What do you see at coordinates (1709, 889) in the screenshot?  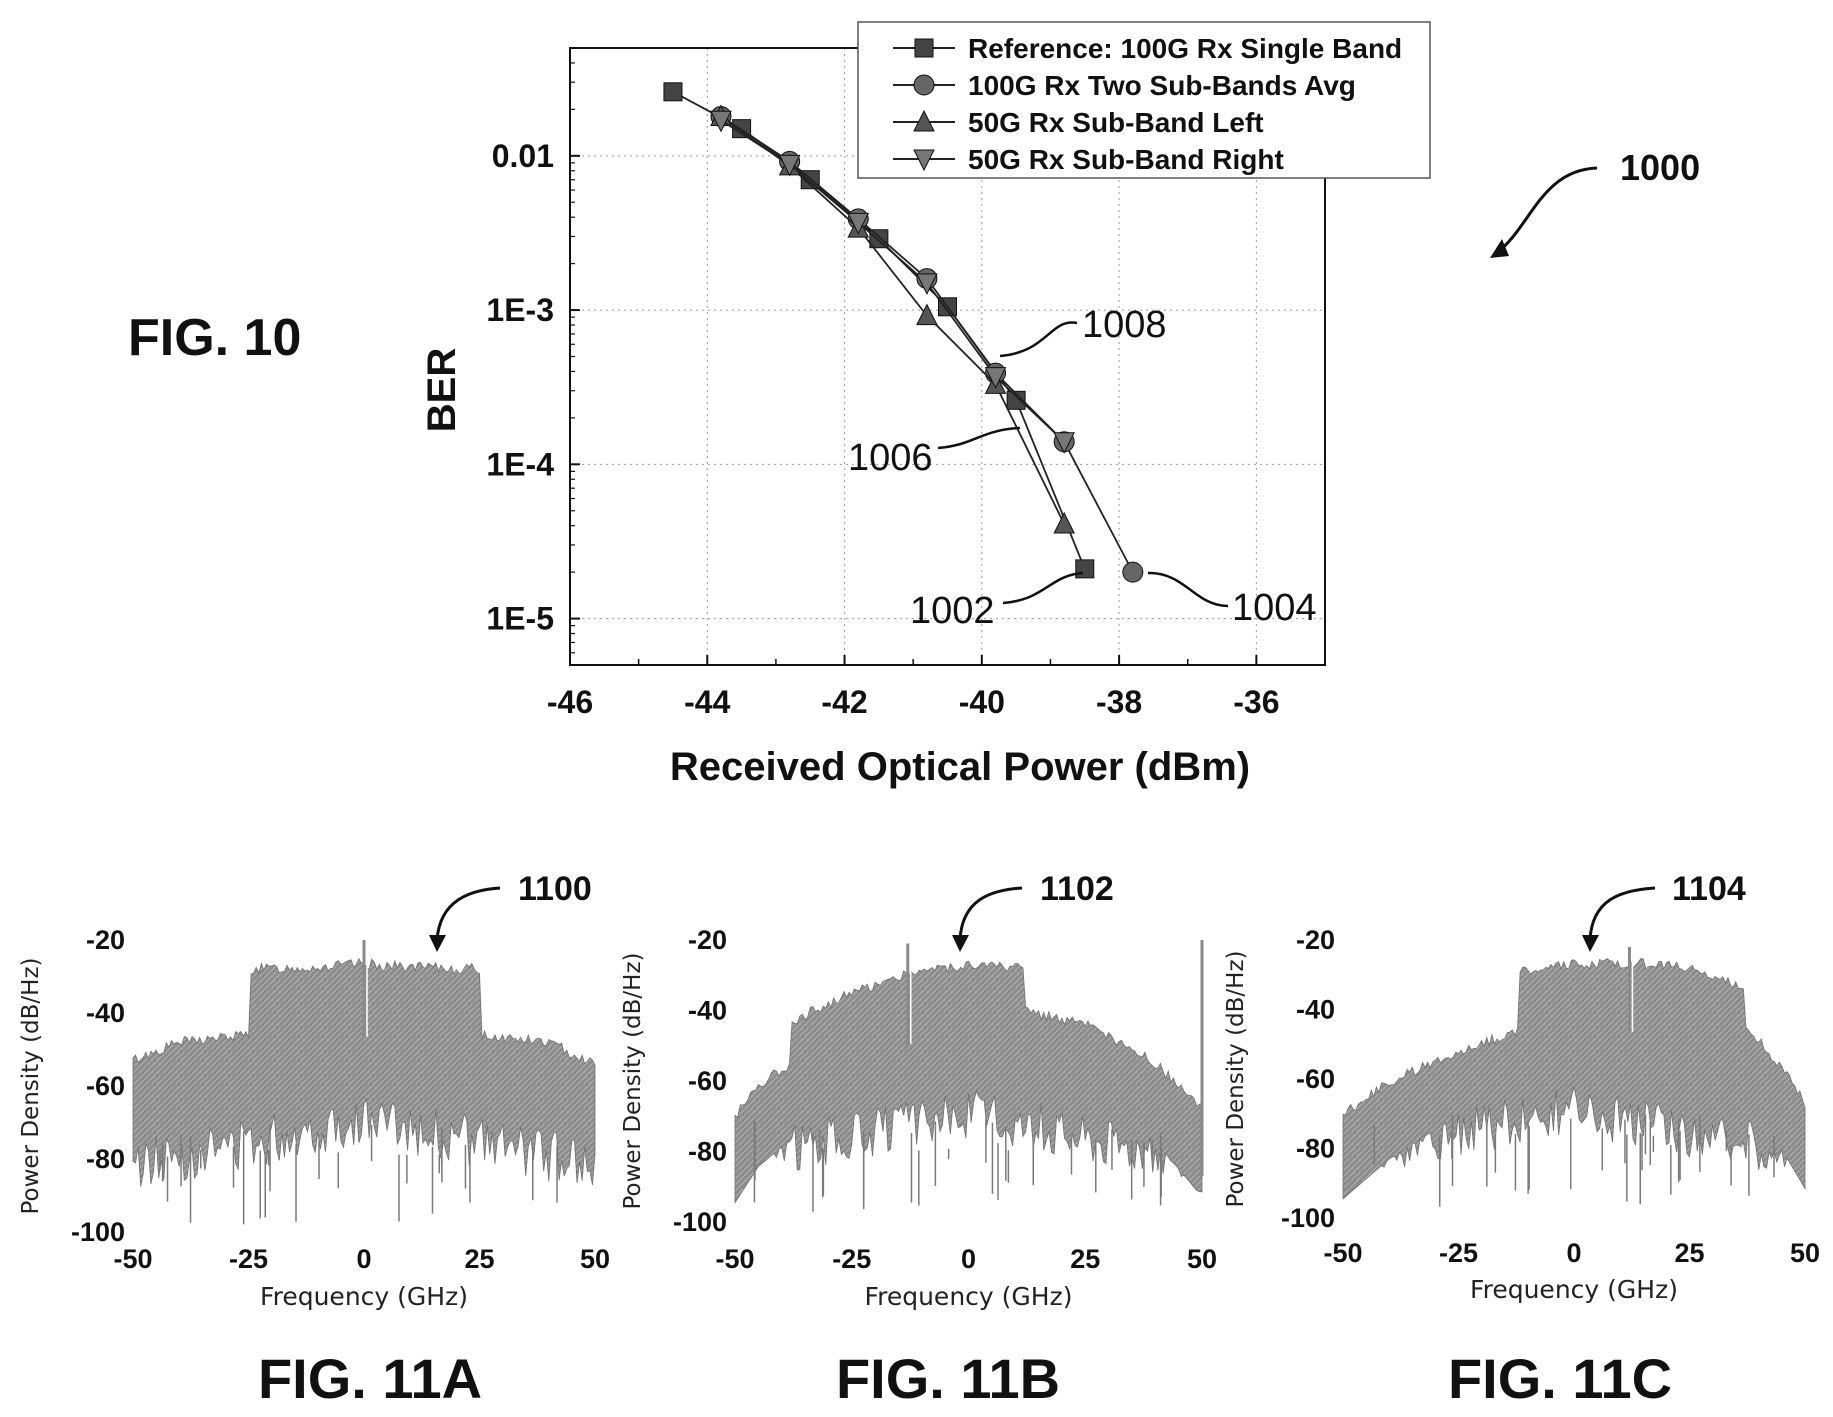 I see `fig11c-ref-number: 1104` at bounding box center [1709, 889].